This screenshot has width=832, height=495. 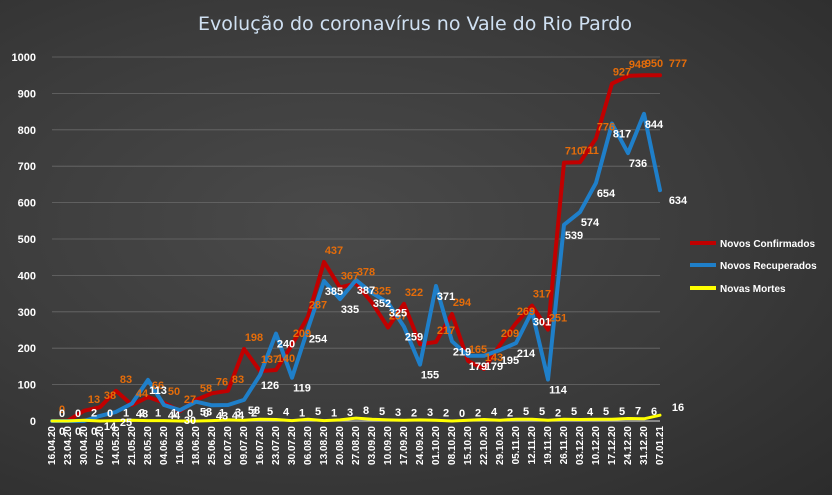 What do you see at coordinates (270, 360) in the screenshot?
I see `data-label-confirmados: 137` at bounding box center [270, 360].